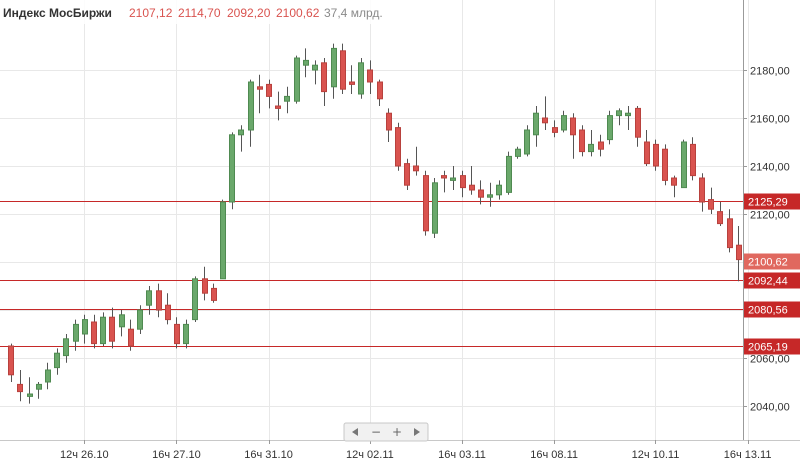 Image resolution: width=800 pixels, height=464 pixels. I want to click on open-value: 2107,12, so click(151, 13).